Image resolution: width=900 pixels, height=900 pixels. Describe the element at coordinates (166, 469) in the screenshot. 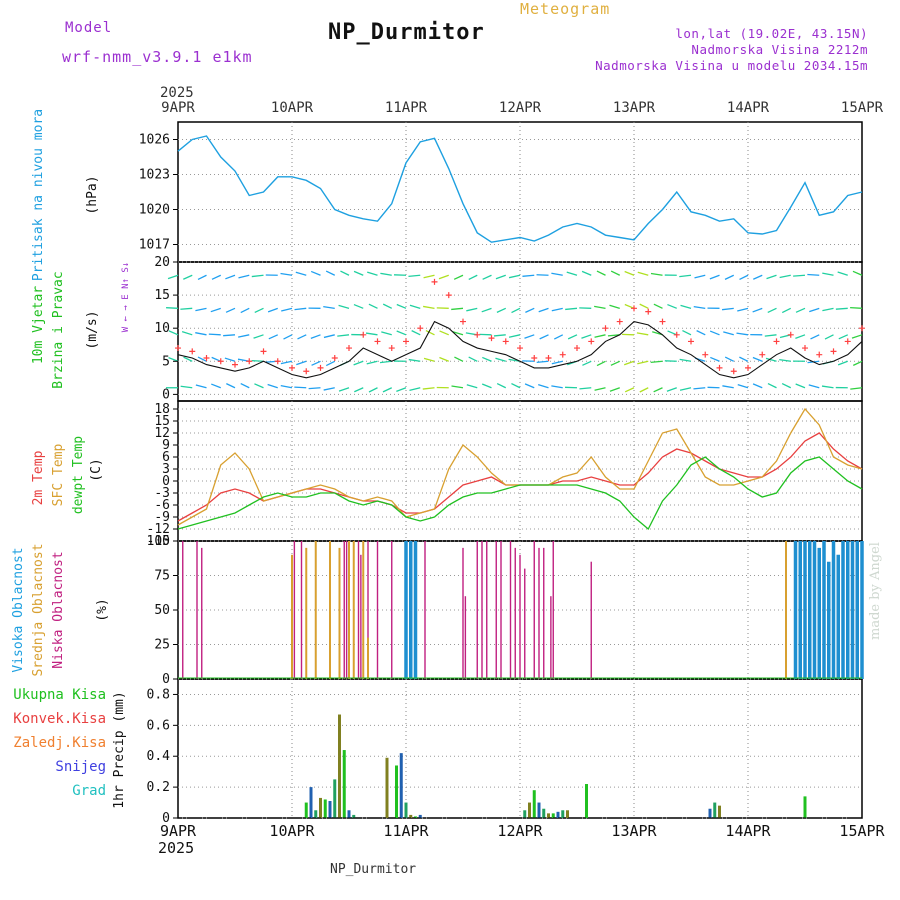

I see `y-tick-label: 3` at that location.